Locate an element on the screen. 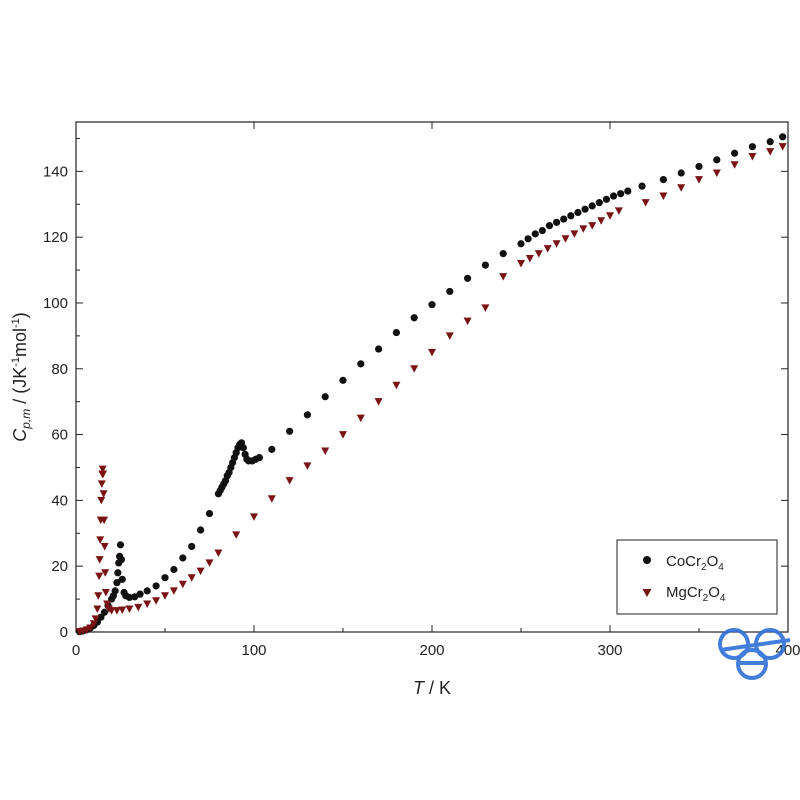  y-tick-label: 60 is located at coordinates (59, 435).